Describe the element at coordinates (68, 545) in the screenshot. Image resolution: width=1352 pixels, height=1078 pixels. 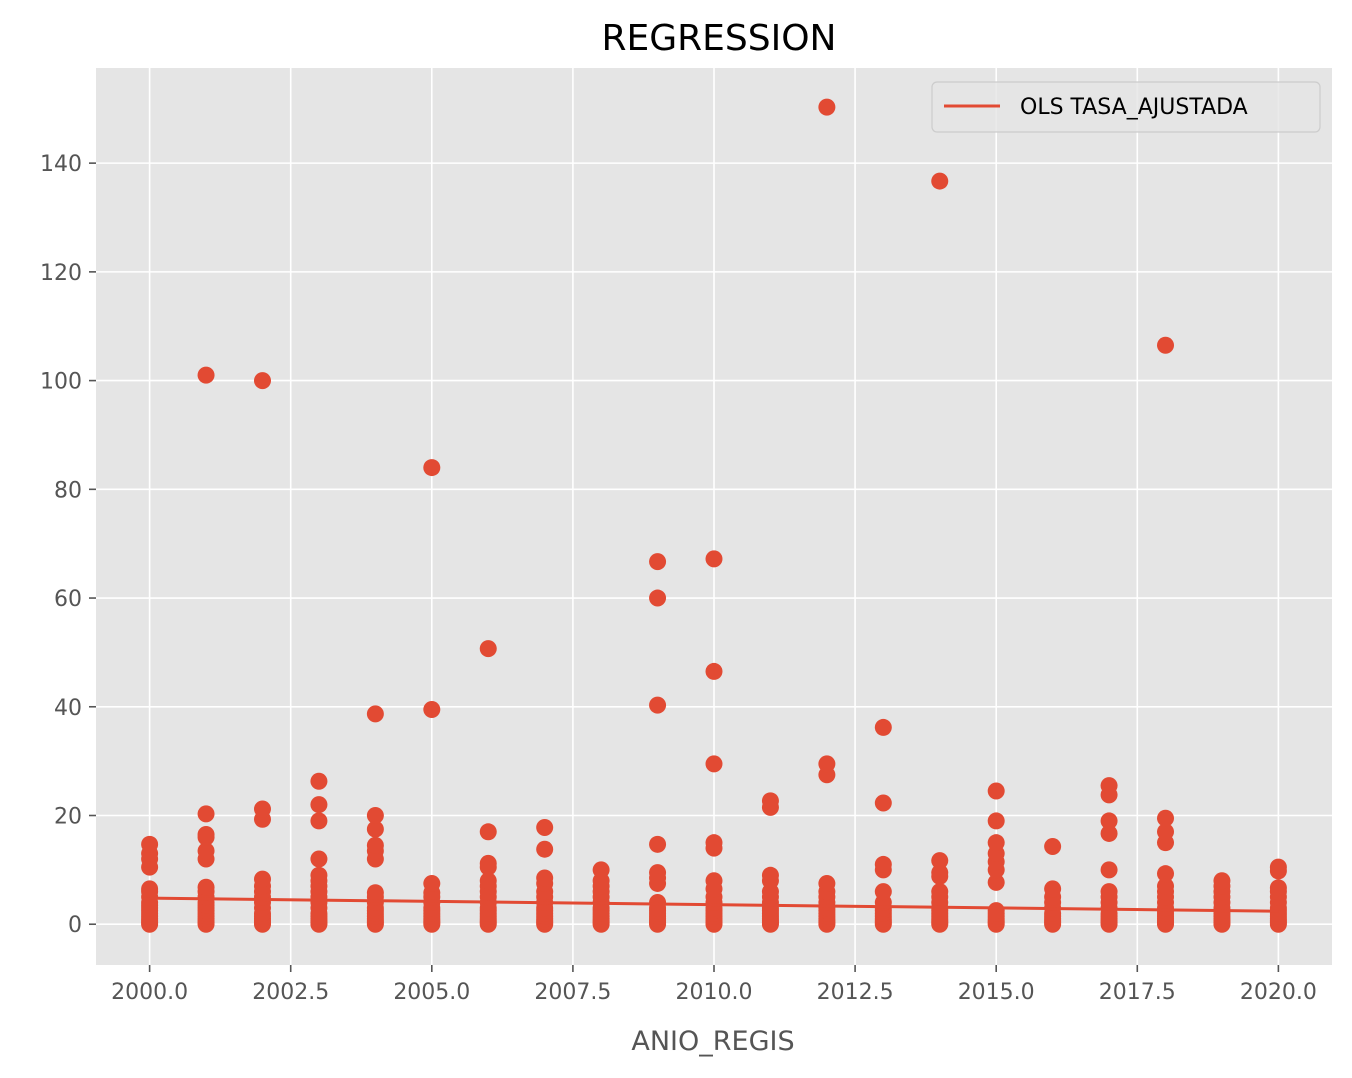
I see `y-axis-ticks: 0 20 40 60 80 100 120 140` at that location.